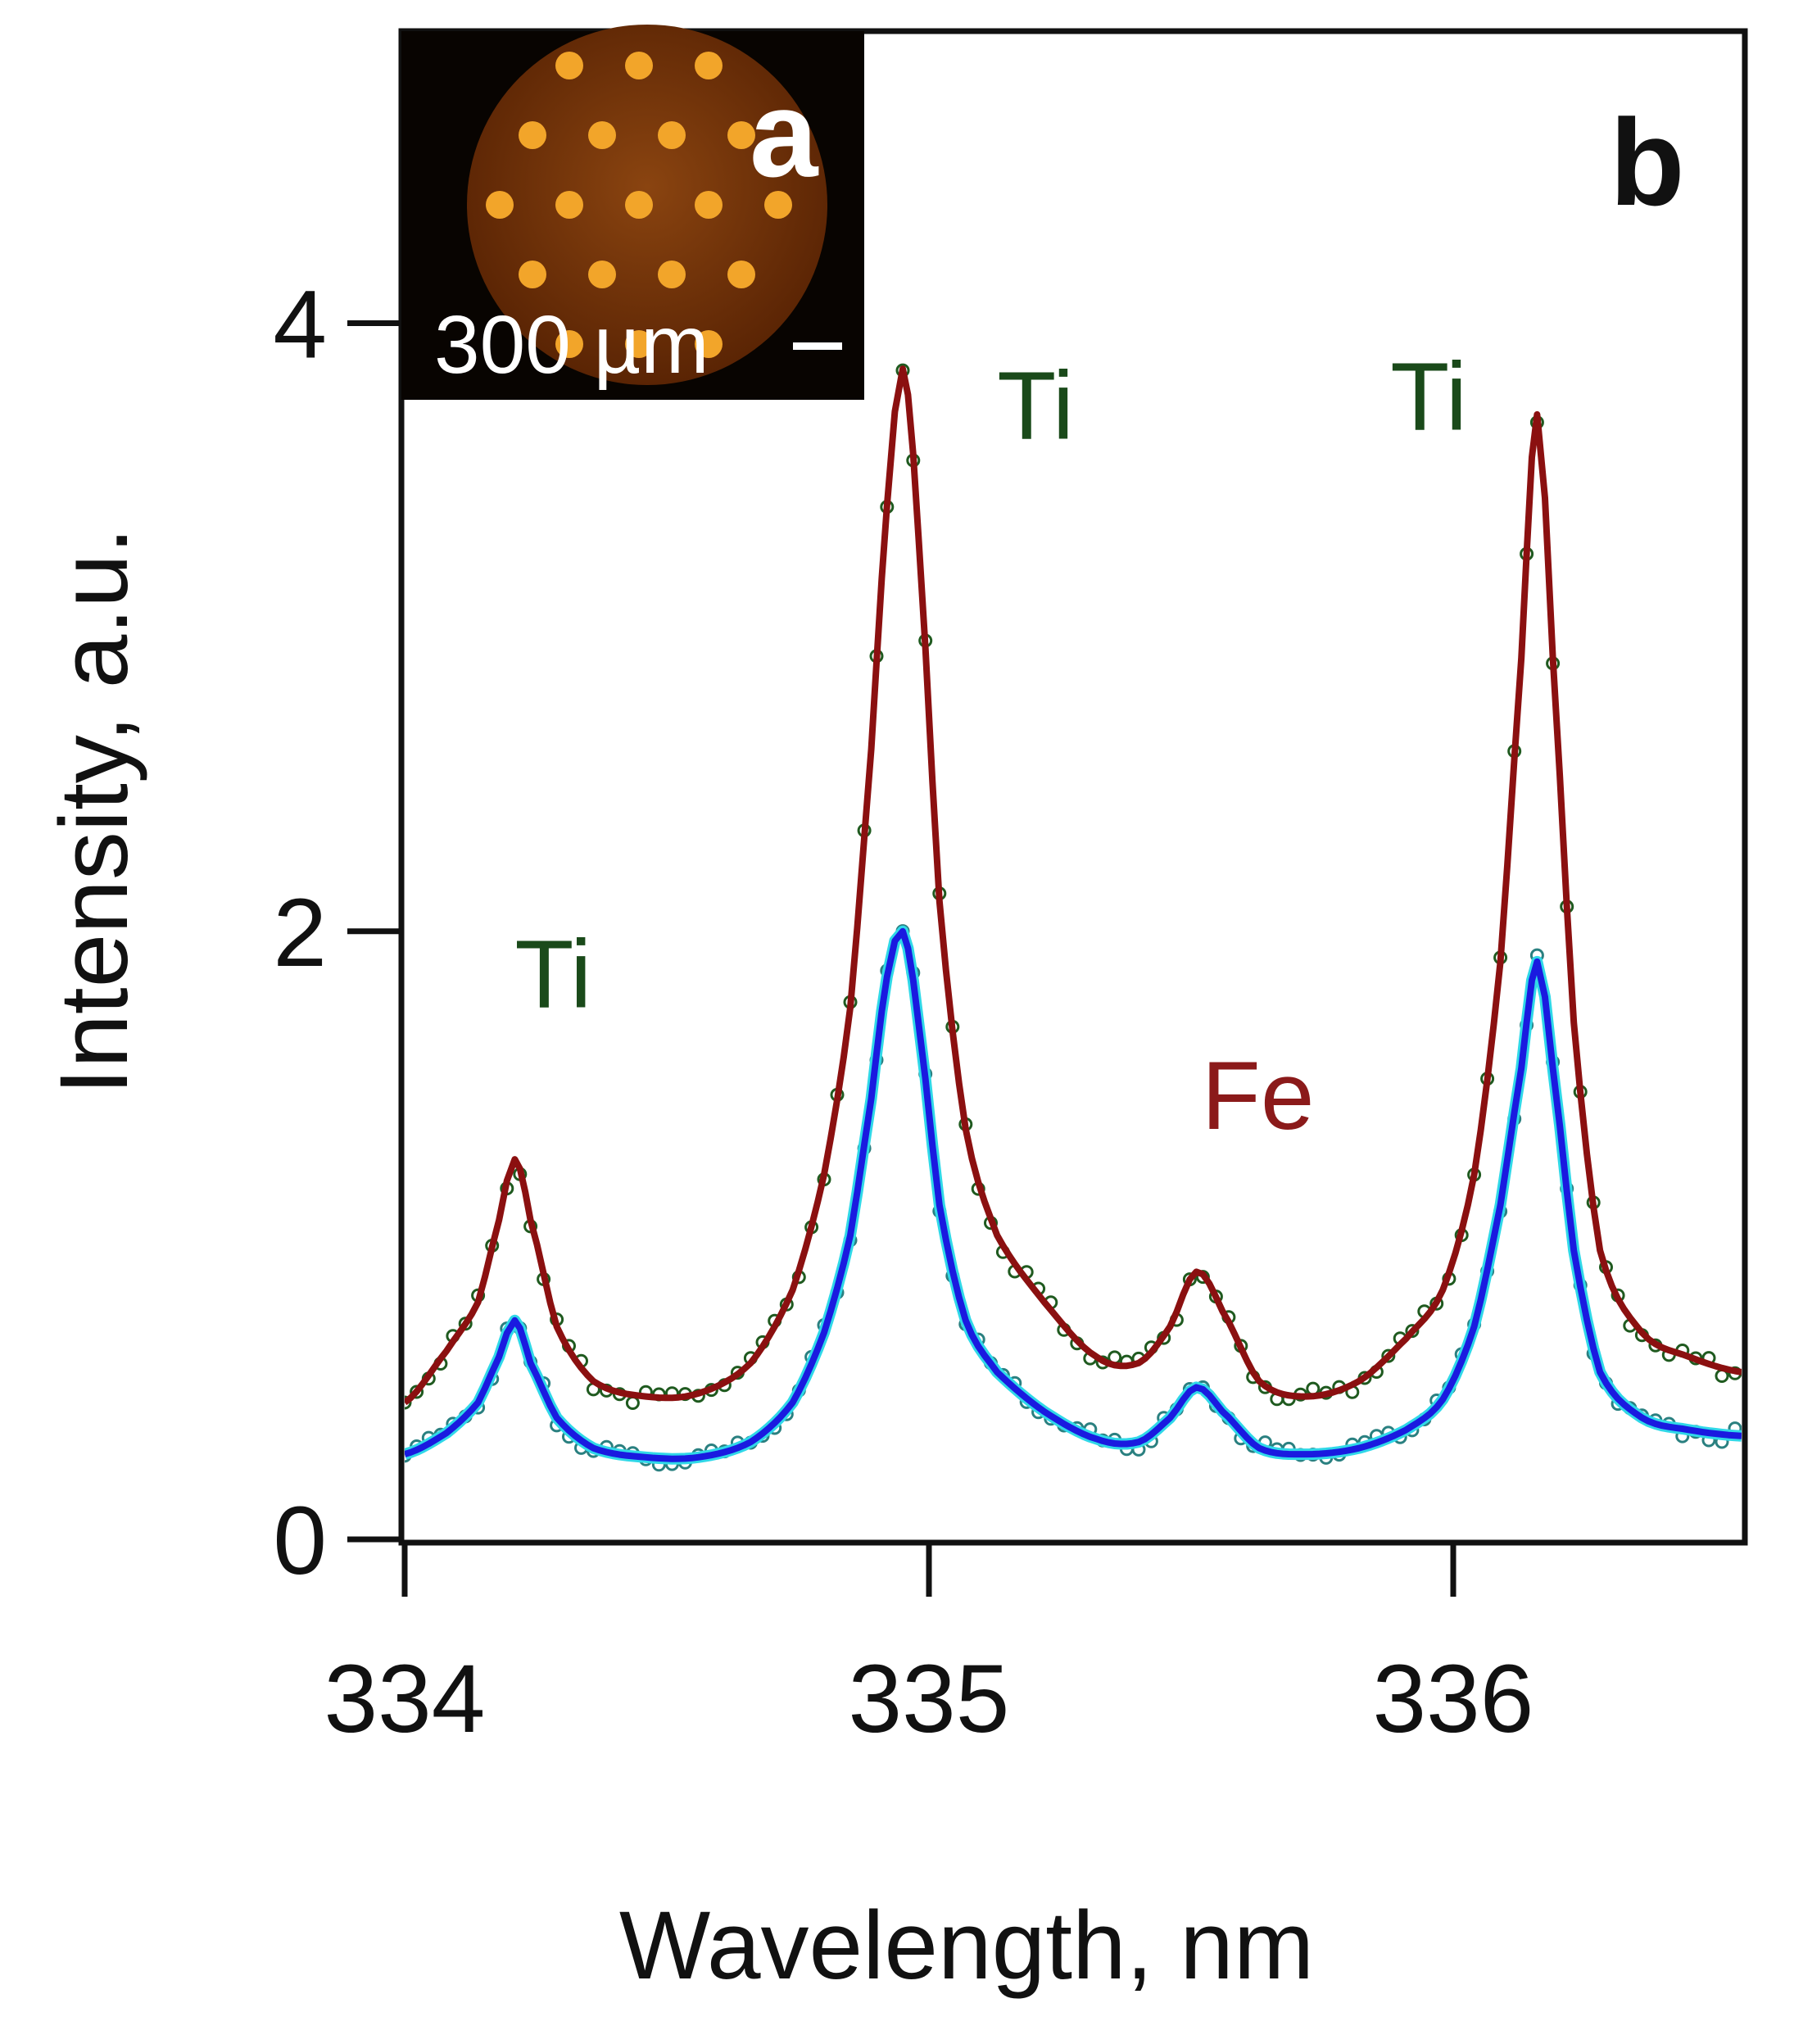 The width and height of the screenshot is (1794, 2044). Describe the element at coordinates (1453, 1699) in the screenshot. I see `x-tick-label: 336` at that location.